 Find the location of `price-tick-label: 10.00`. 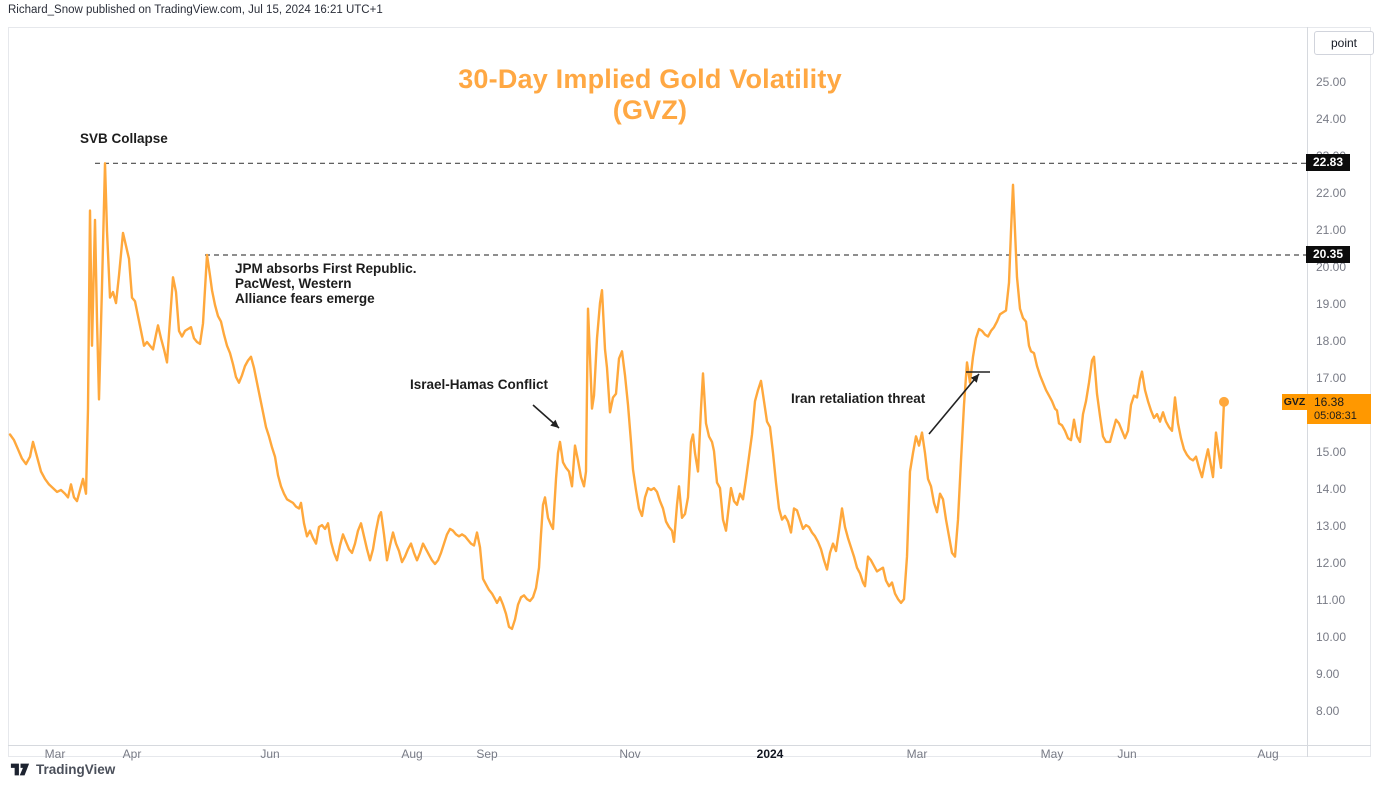

price-tick-label: 10.00 is located at coordinates (1331, 637).